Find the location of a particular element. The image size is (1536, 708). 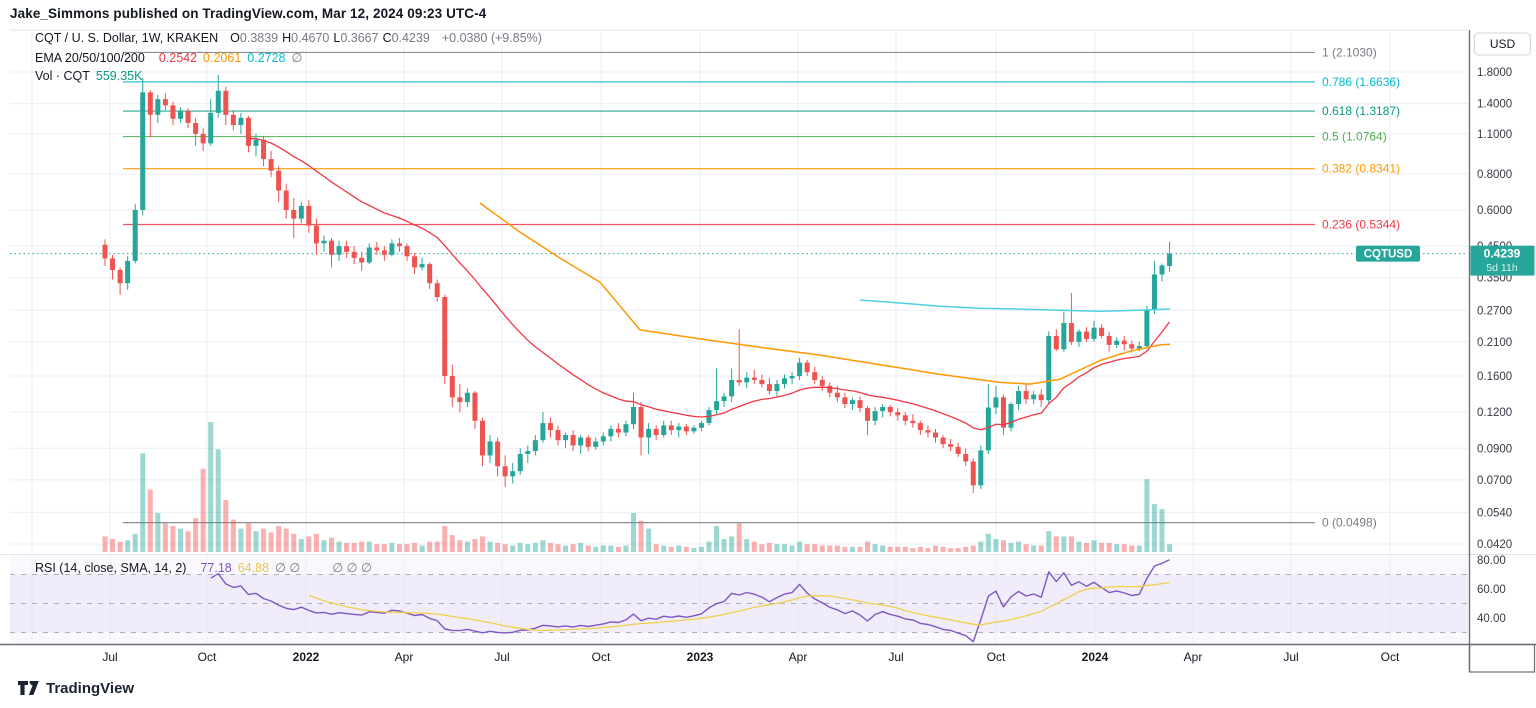

rsi-title: RSI (14, close, SMA, 14, 2) is located at coordinates (111, 567).